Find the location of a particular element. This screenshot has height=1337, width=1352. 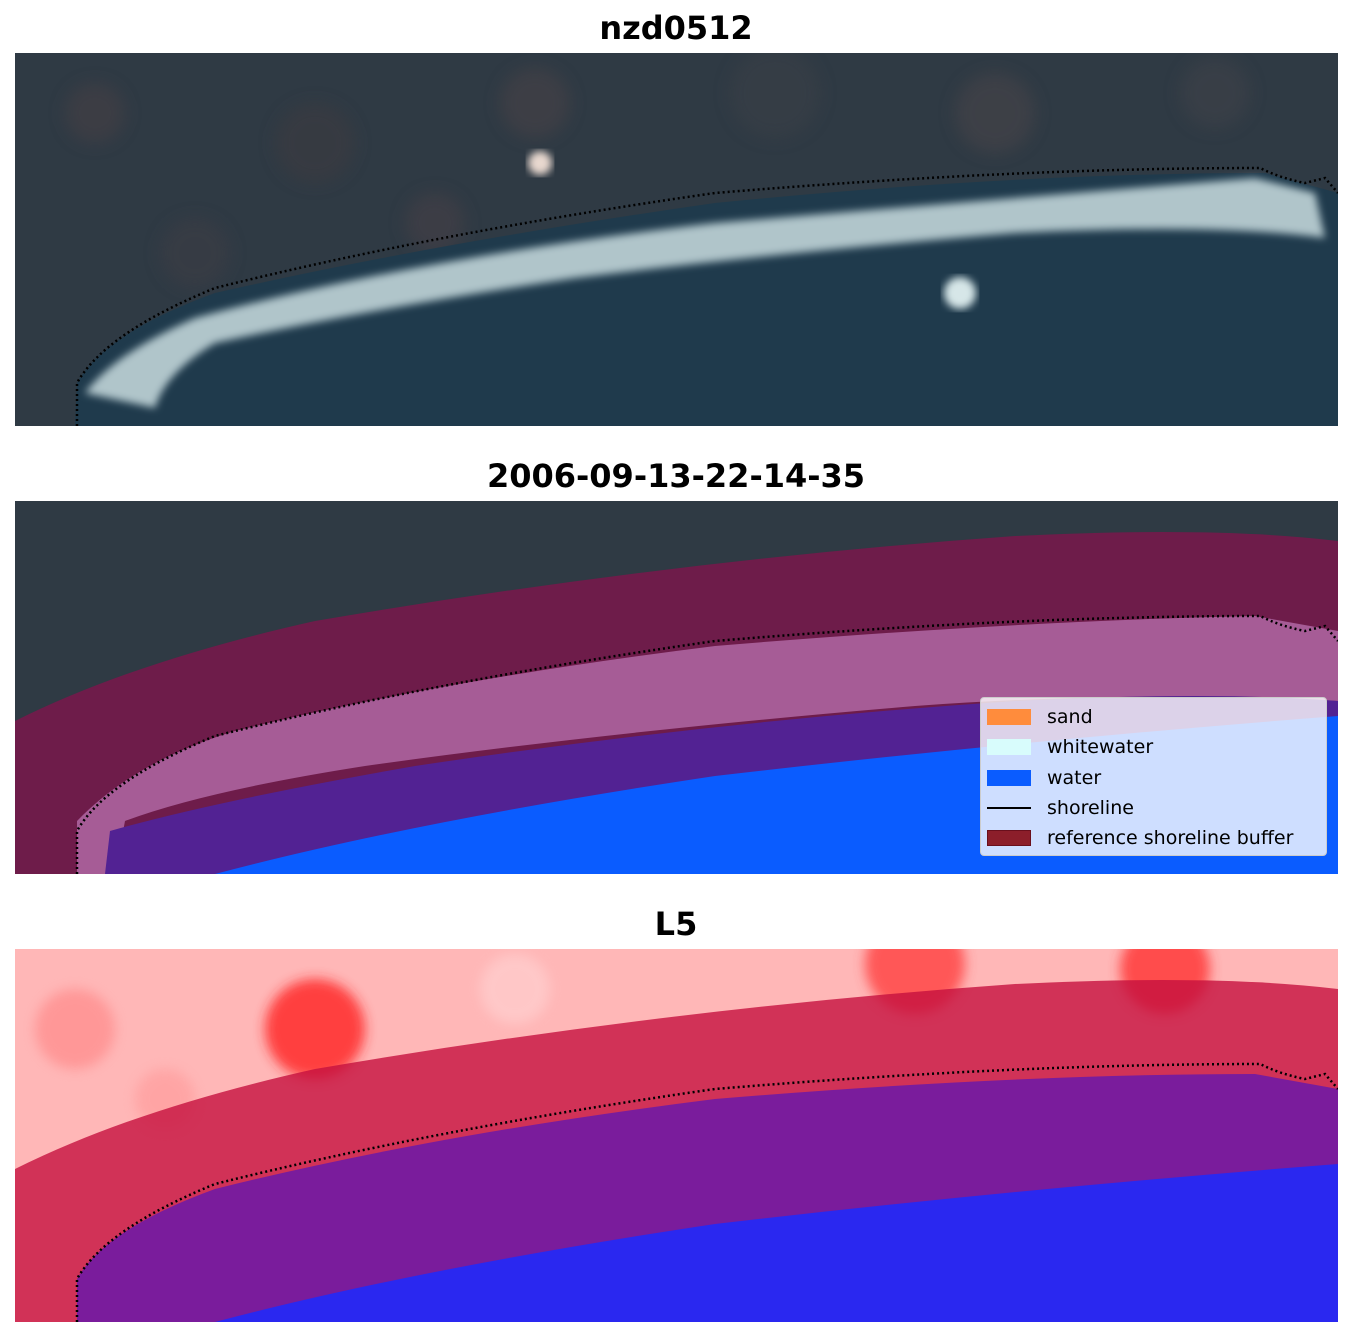

legend-item-whitewater: whitewater is located at coordinates (1156, 747).